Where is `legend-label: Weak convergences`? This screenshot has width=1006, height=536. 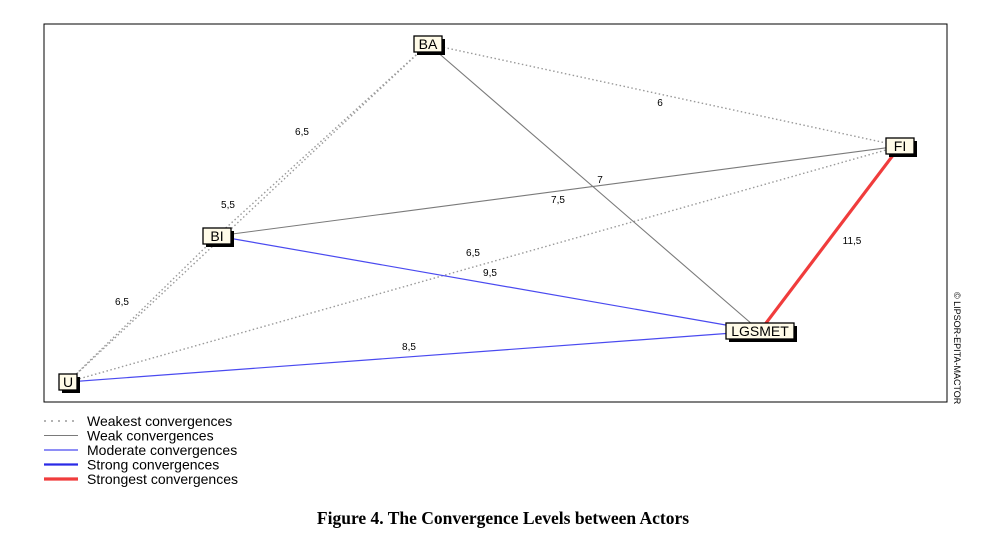 legend-label: Weak convergences is located at coordinates (150, 436).